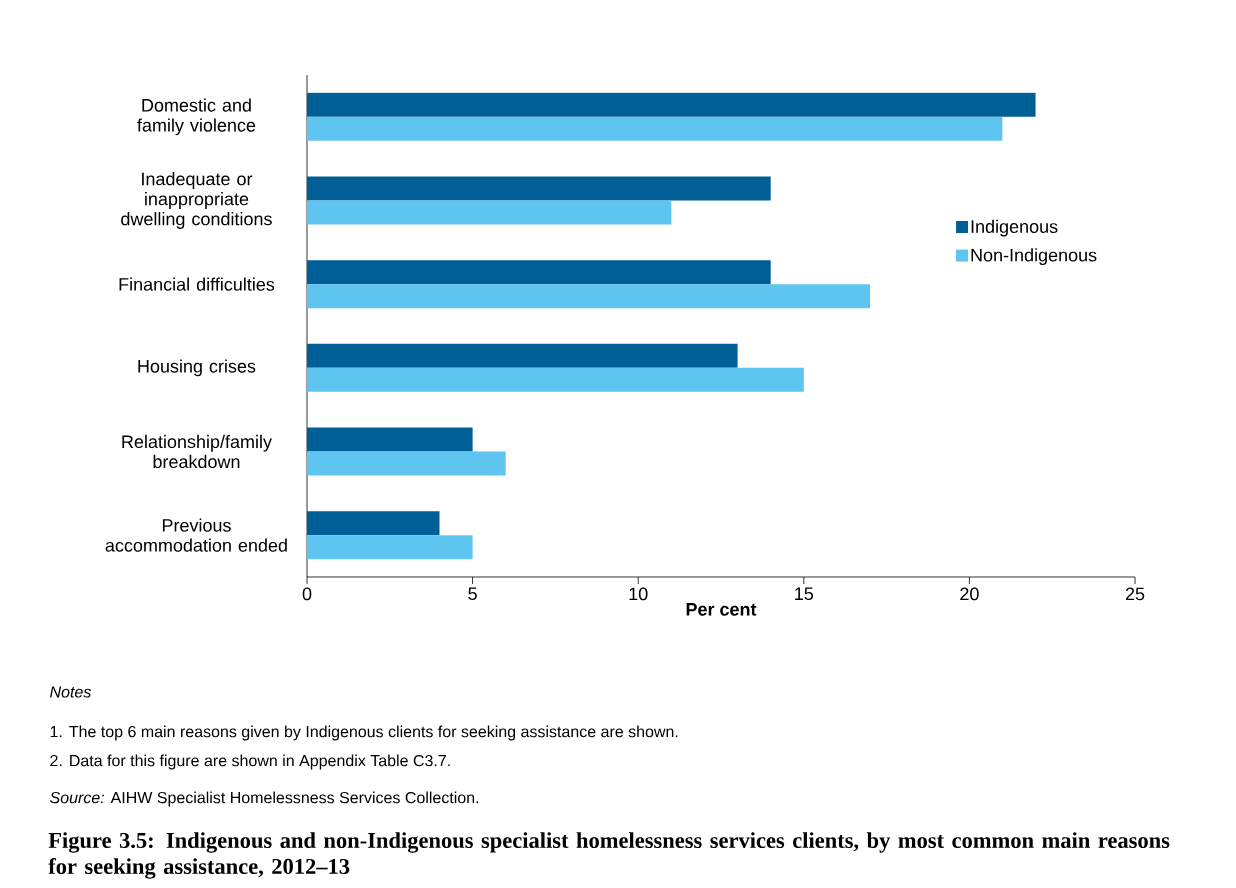  I want to click on x-tick-label: 10, so click(638, 594).